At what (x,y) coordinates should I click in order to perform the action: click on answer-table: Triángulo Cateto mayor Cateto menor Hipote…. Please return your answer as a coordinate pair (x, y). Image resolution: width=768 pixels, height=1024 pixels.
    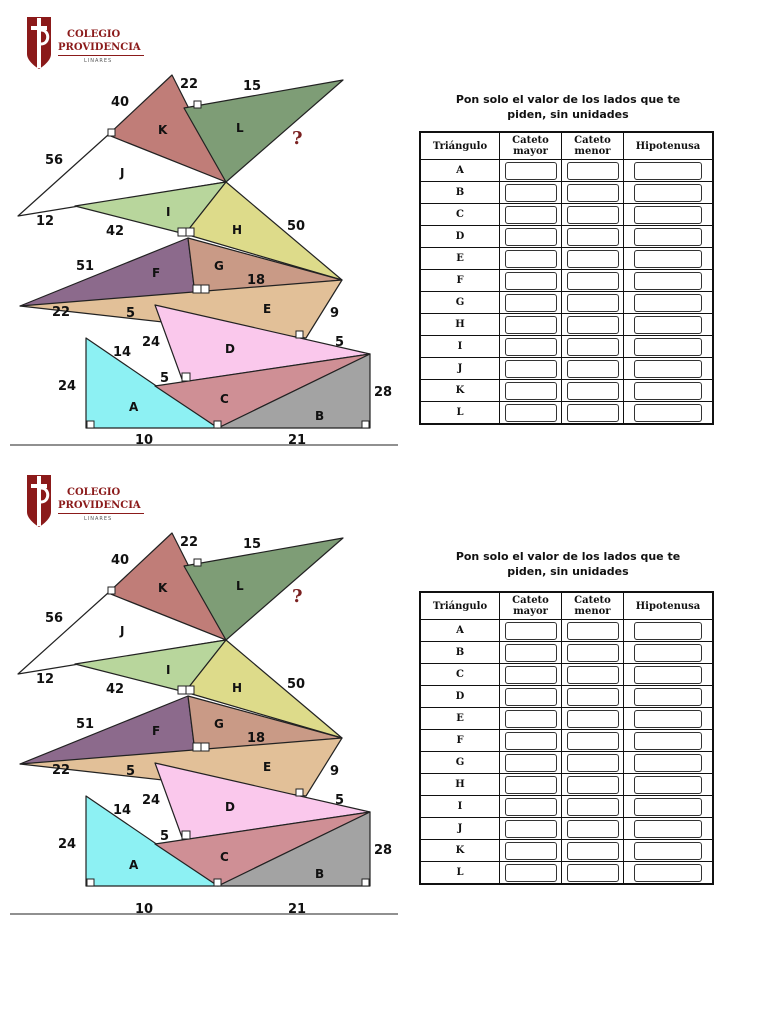
    Looking at the image, I should click on (566, 738).